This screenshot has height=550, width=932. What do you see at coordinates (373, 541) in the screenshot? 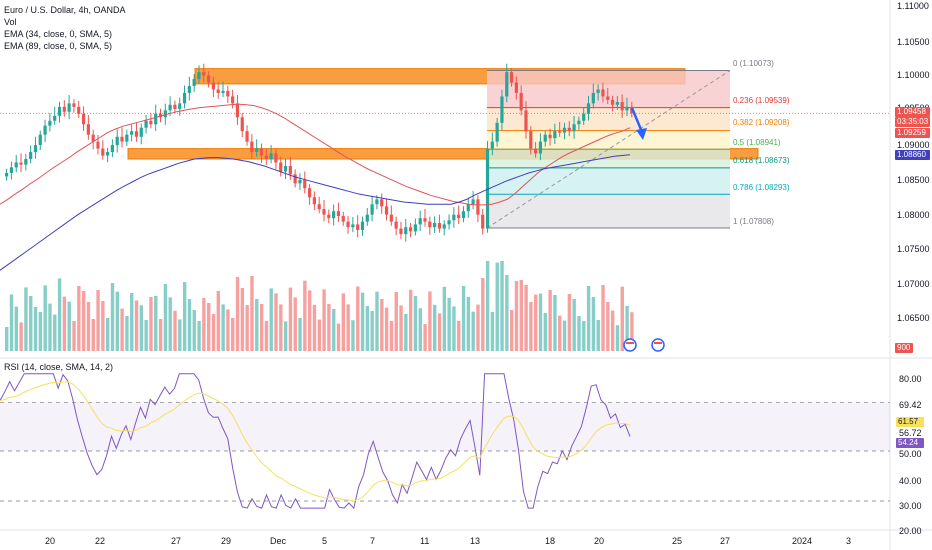
I see `time-label: 7` at bounding box center [373, 541].